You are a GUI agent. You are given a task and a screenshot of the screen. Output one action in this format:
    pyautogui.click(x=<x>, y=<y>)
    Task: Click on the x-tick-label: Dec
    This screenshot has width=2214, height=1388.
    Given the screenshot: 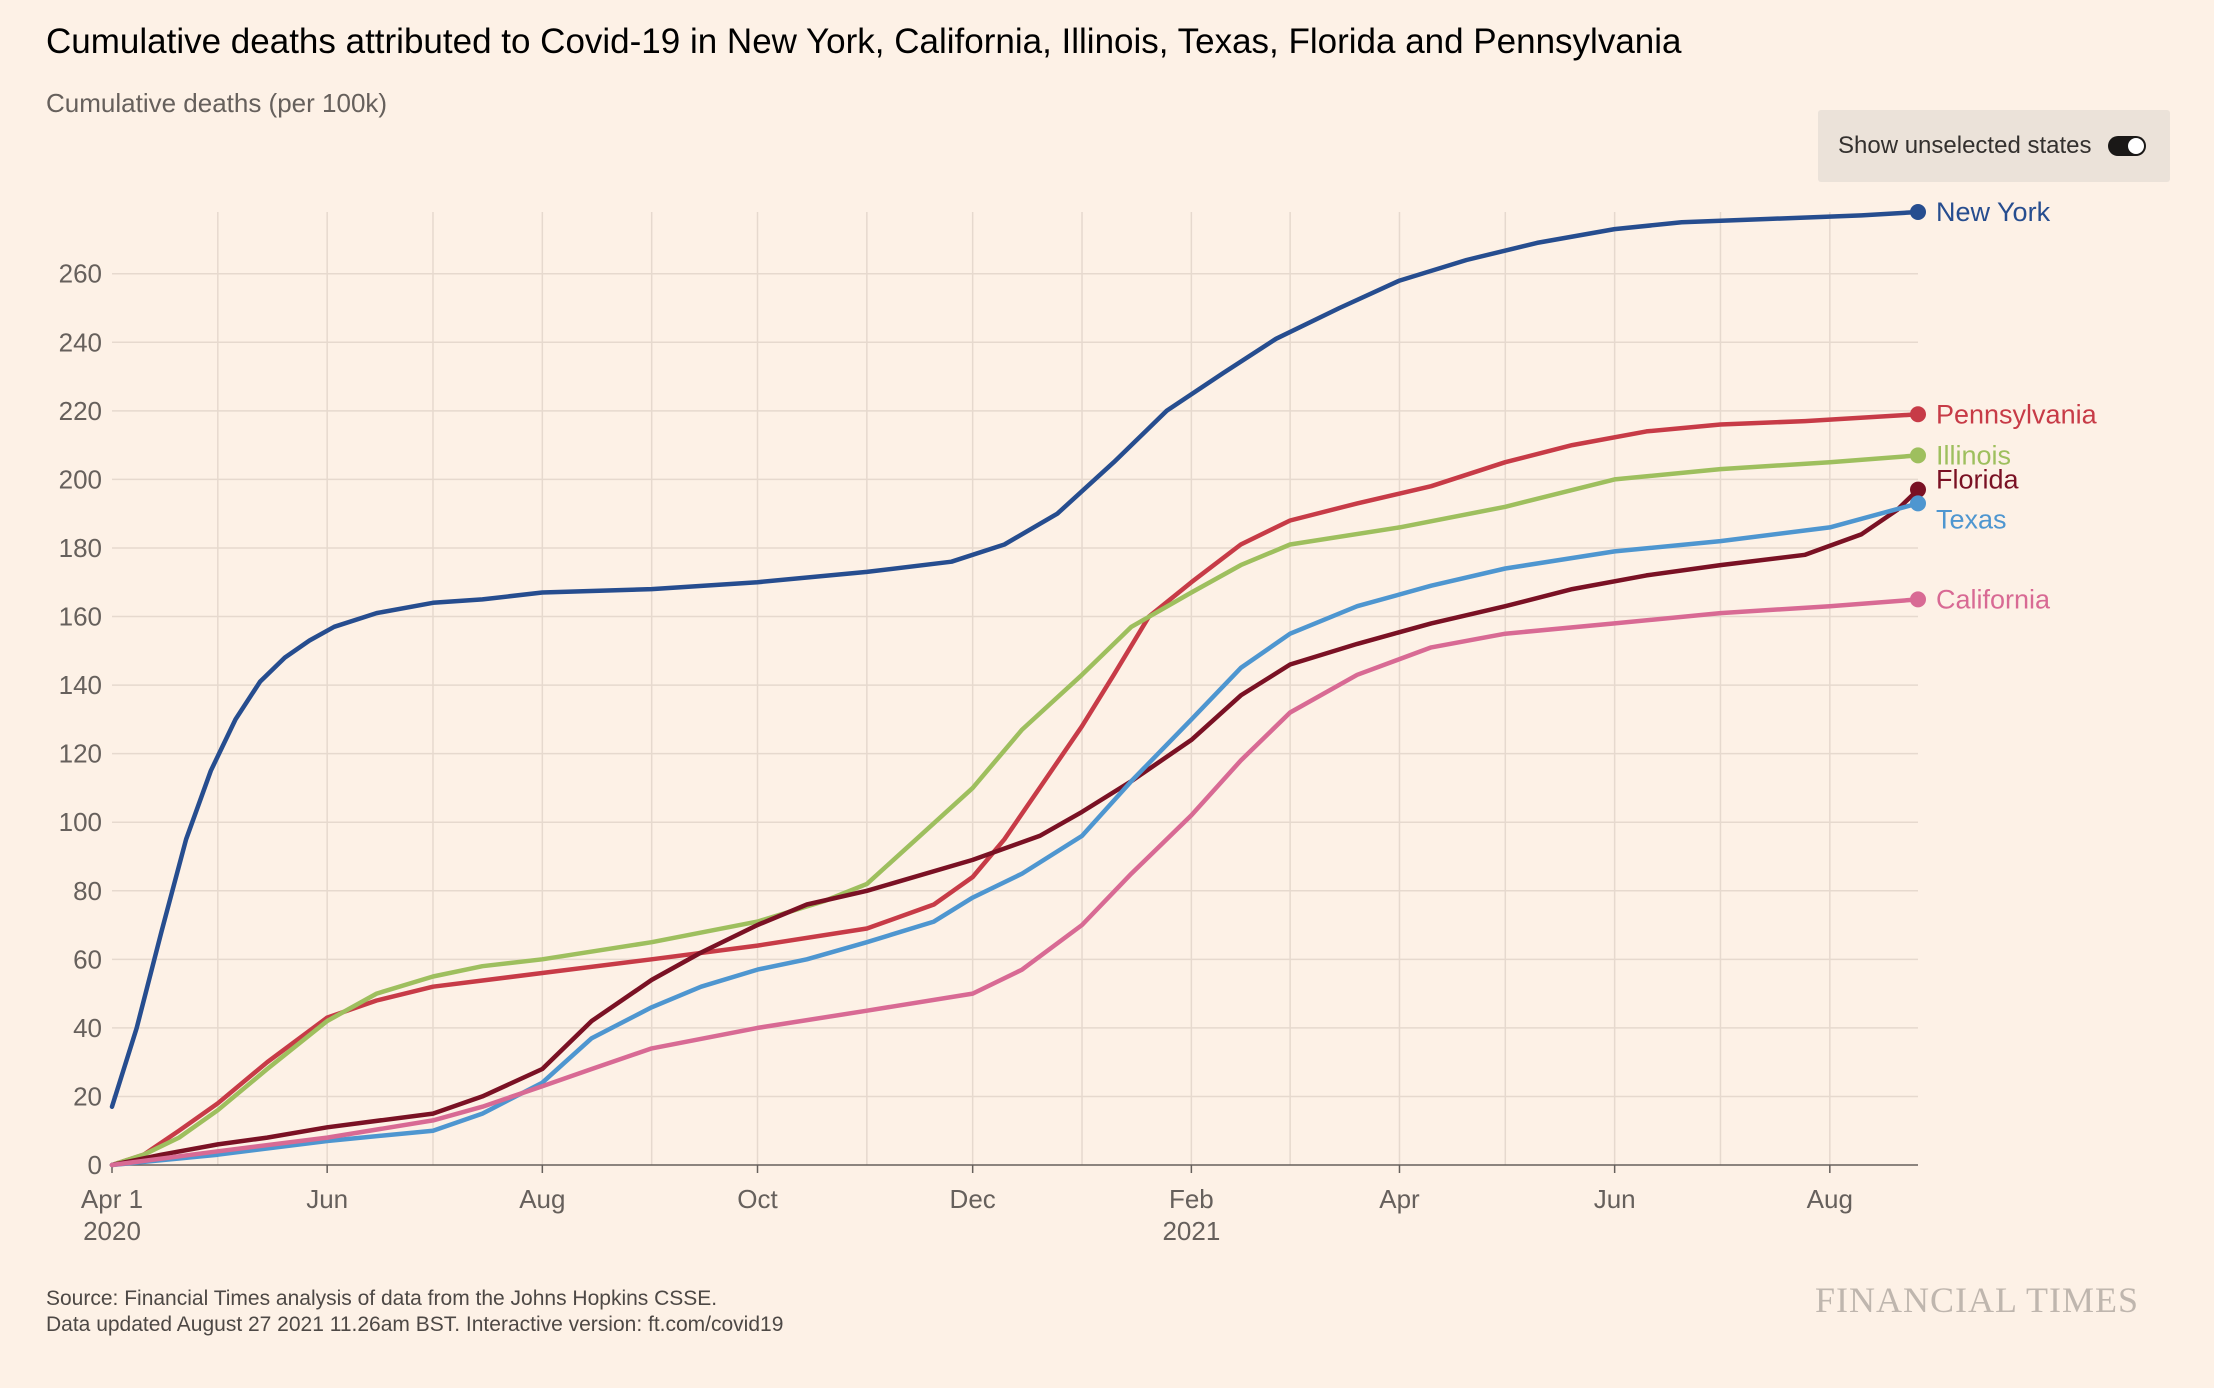 What is the action you would take?
    pyautogui.click(x=973, y=1199)
    